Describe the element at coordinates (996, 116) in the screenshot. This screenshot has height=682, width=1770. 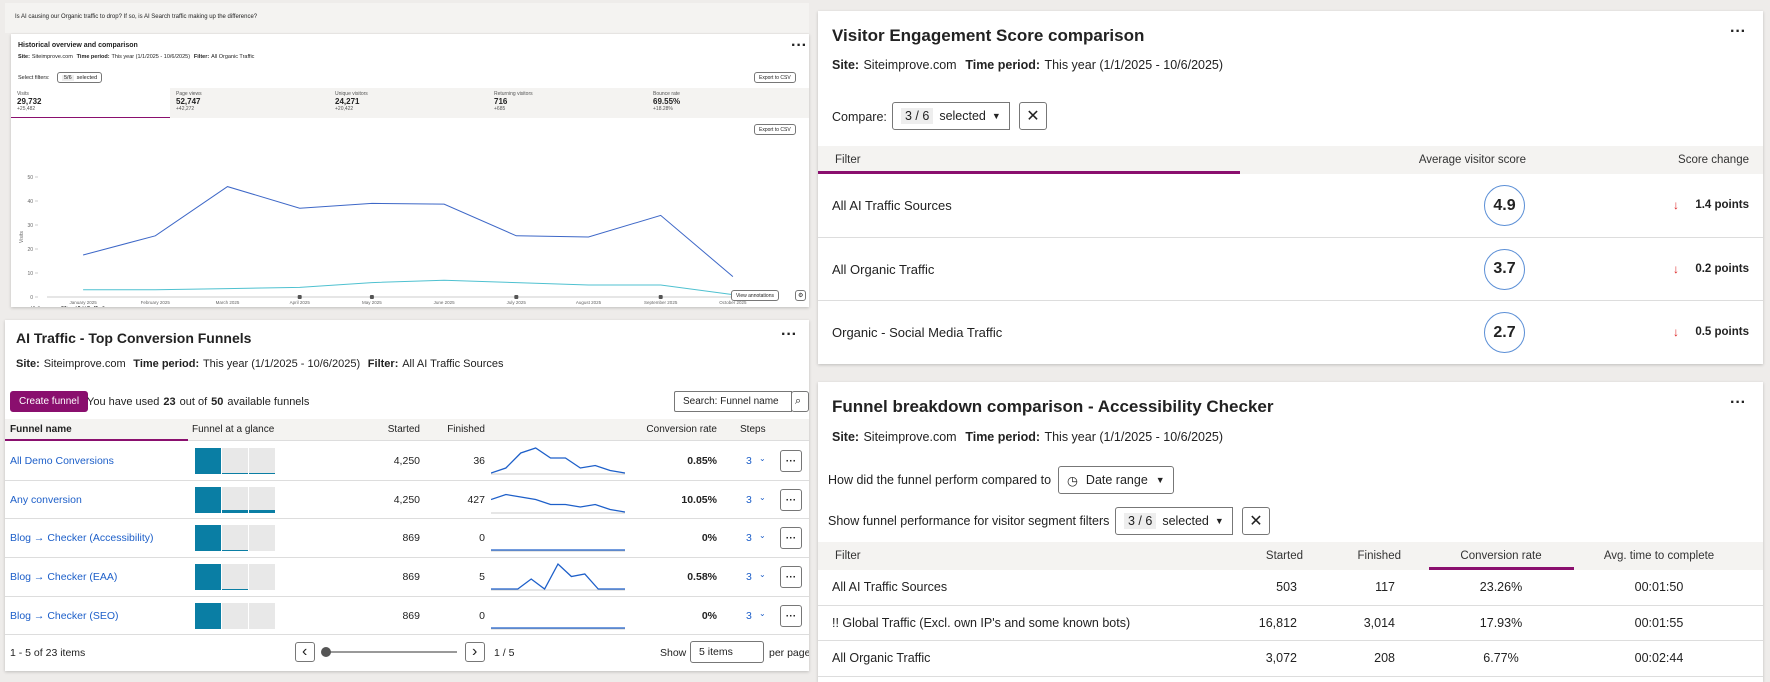
I see `caret: ▼` at that location.